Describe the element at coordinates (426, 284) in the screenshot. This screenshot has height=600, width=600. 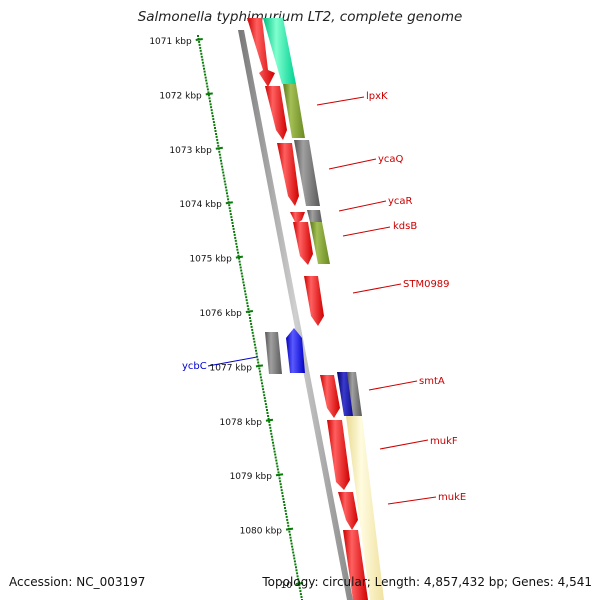
I see `gene-label-STM0989: STM0989` at that location.